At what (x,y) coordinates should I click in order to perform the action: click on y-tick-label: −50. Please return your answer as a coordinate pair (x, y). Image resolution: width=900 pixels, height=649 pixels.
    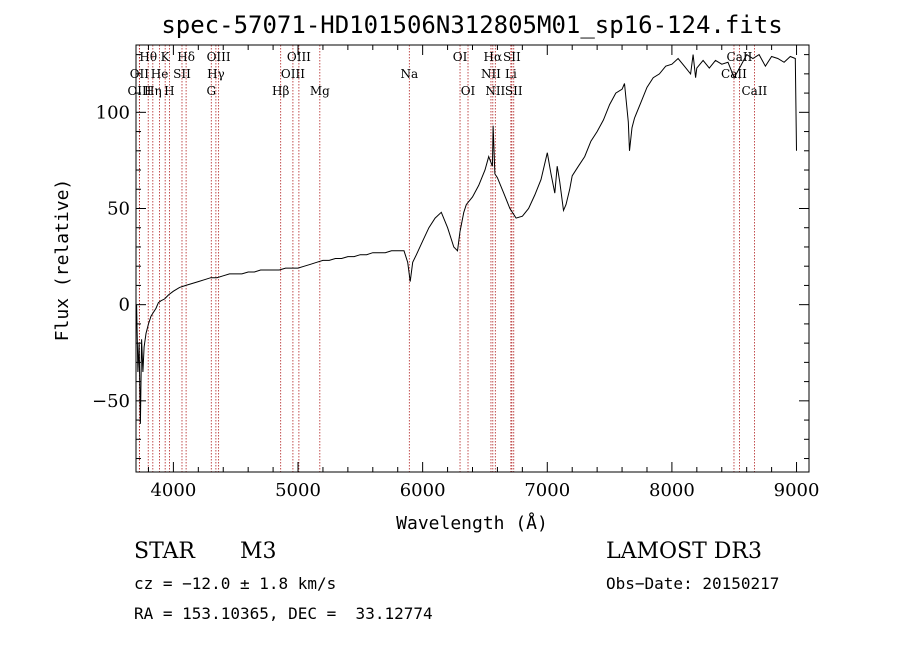
    Looking at the image, I should click on (111, 401).